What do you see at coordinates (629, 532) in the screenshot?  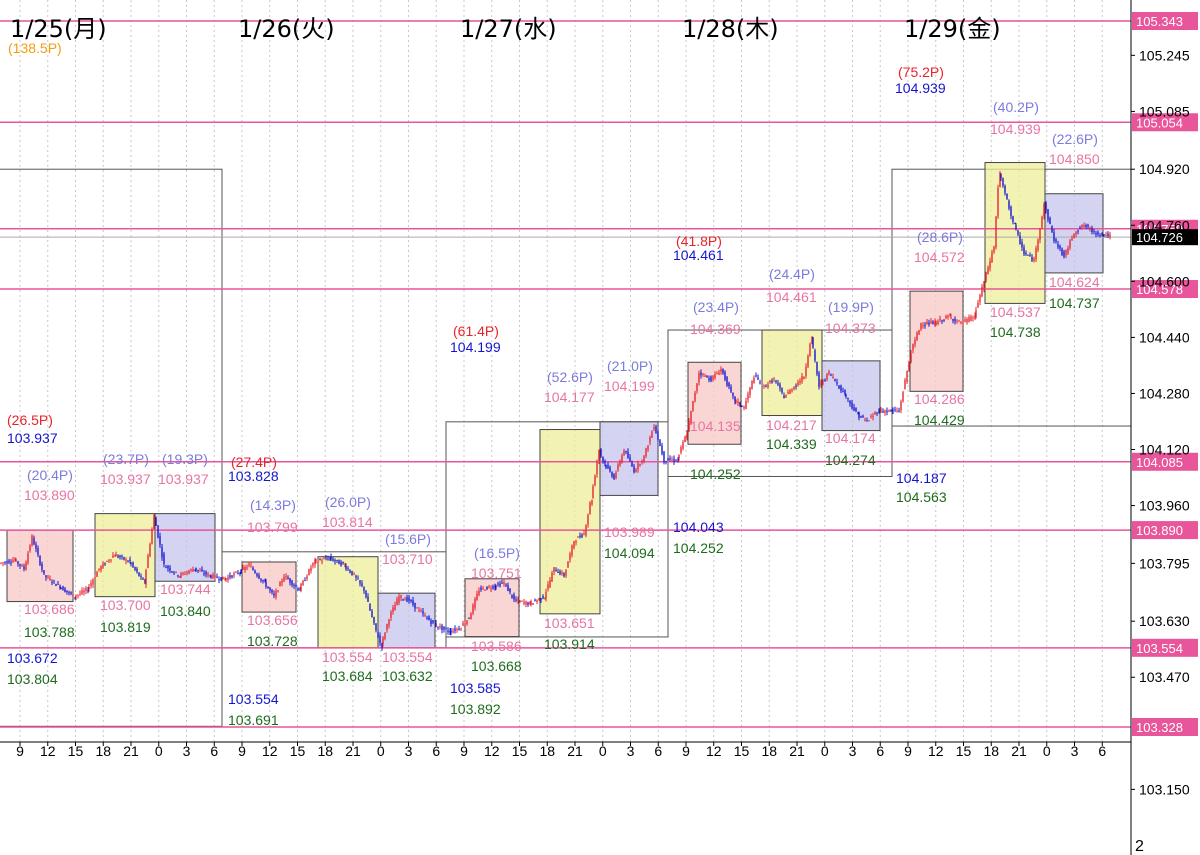 I see `price-annotation: 103.989` at bounding box center [629, 532].